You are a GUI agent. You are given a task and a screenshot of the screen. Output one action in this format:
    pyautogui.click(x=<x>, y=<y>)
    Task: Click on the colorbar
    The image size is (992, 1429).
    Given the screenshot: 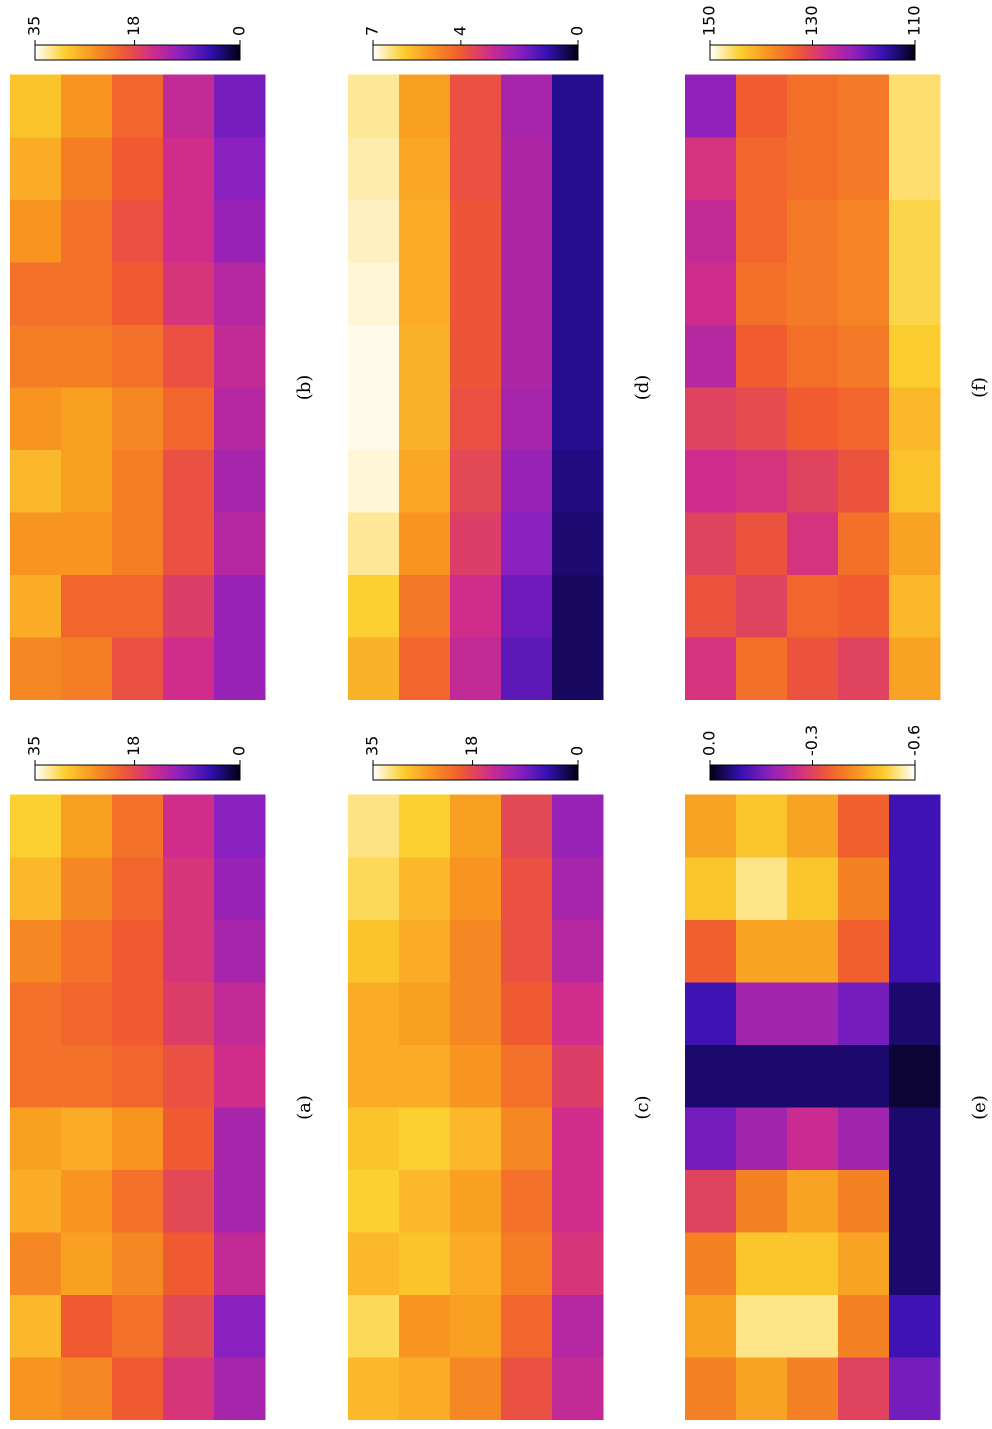 What is the action you would take?
    pyautogui.click(x=812, y=772)
    